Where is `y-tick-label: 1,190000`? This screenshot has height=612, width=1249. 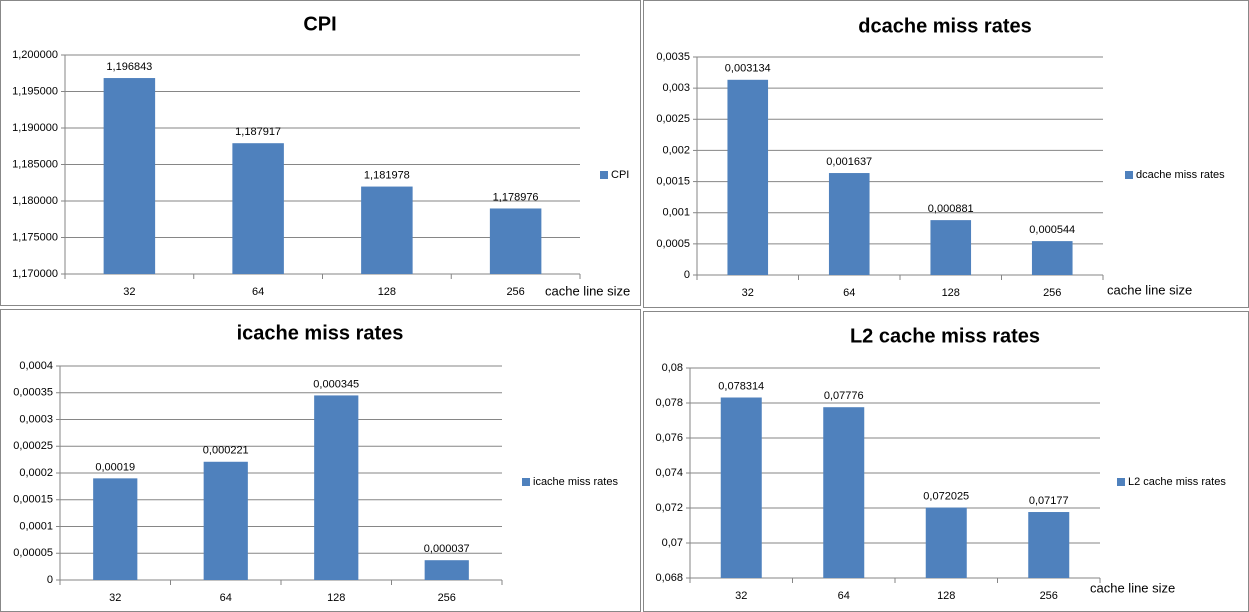 y-tick-label: 1,190000 is located at coordinates (35, 128).